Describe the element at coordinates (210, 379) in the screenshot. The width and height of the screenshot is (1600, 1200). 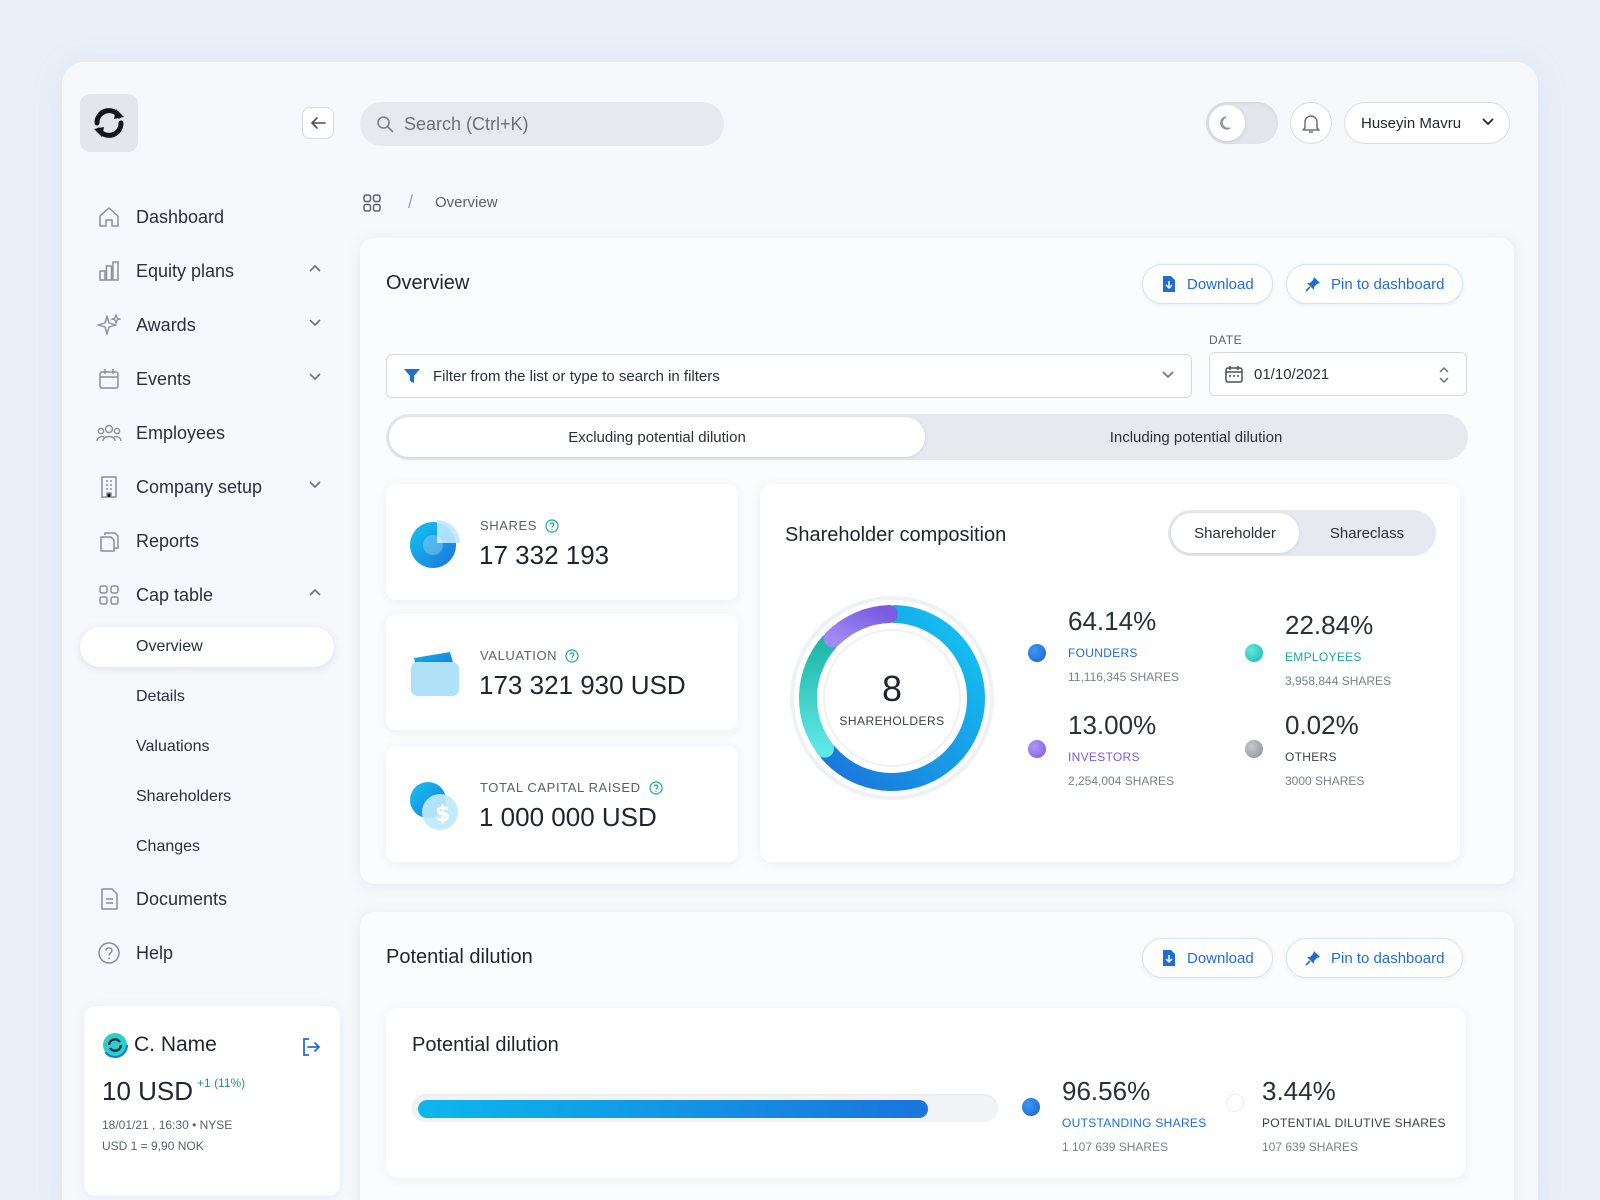
I see `sidebar-item-events: Events` at that location.